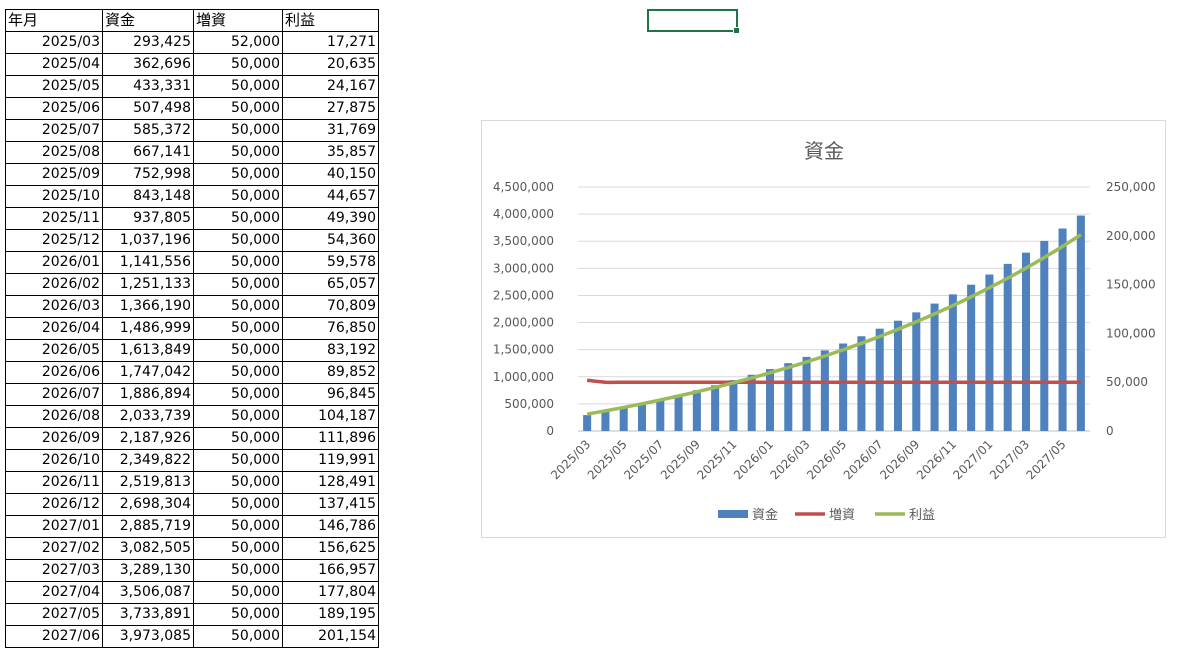 Image resolution: width=1200 pixels, height=668 pixels. Describe the element at coordinates (148, 86) in the screenshot. I see `table-cell: 433,331` at that location.